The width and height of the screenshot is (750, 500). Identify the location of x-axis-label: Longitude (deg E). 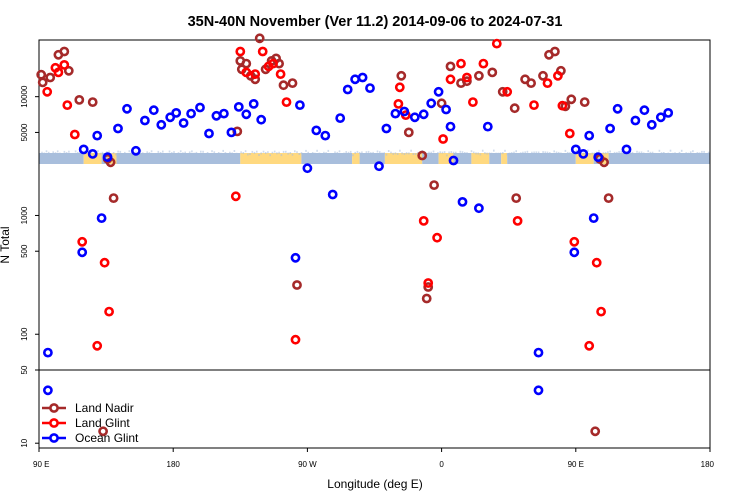
(374, 484).